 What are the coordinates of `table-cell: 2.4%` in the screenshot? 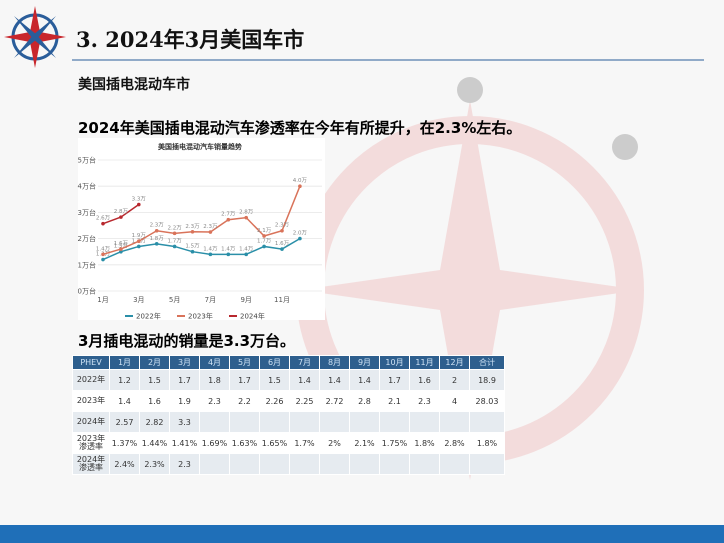 It's located at (124, 464).